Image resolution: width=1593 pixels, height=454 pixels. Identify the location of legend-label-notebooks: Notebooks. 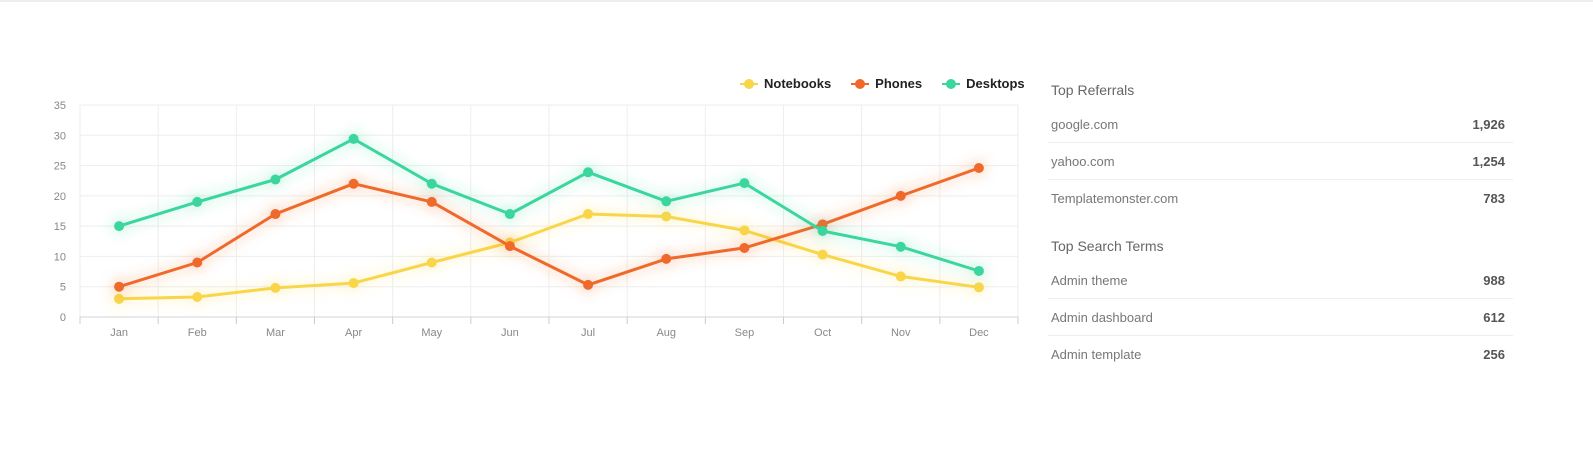
(798, 83).